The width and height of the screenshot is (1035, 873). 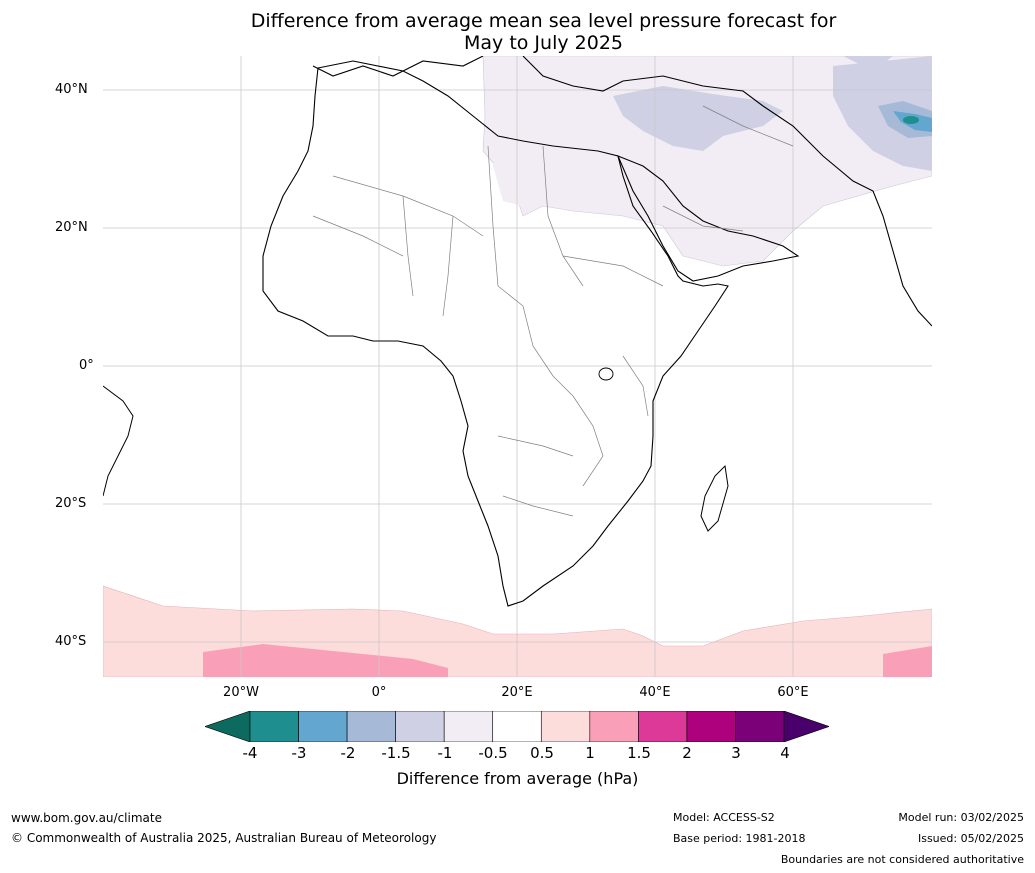 I want to click on title-line-2: May to July 2025, so click(x=543, y=43).